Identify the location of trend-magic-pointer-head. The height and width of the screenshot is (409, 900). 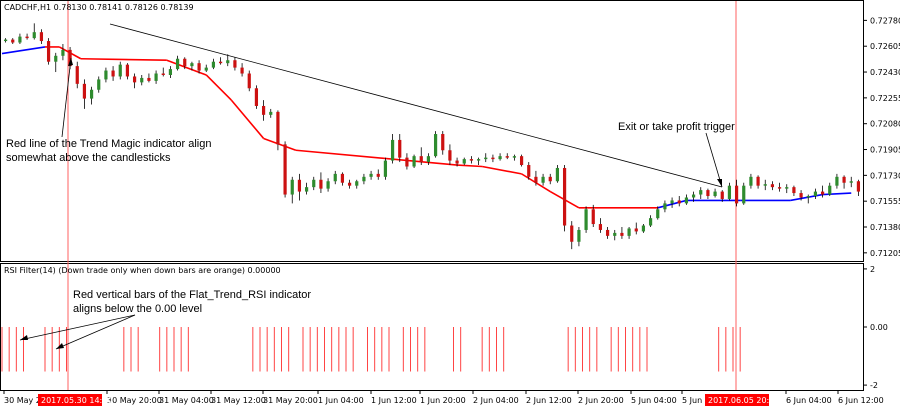
(70, 62).